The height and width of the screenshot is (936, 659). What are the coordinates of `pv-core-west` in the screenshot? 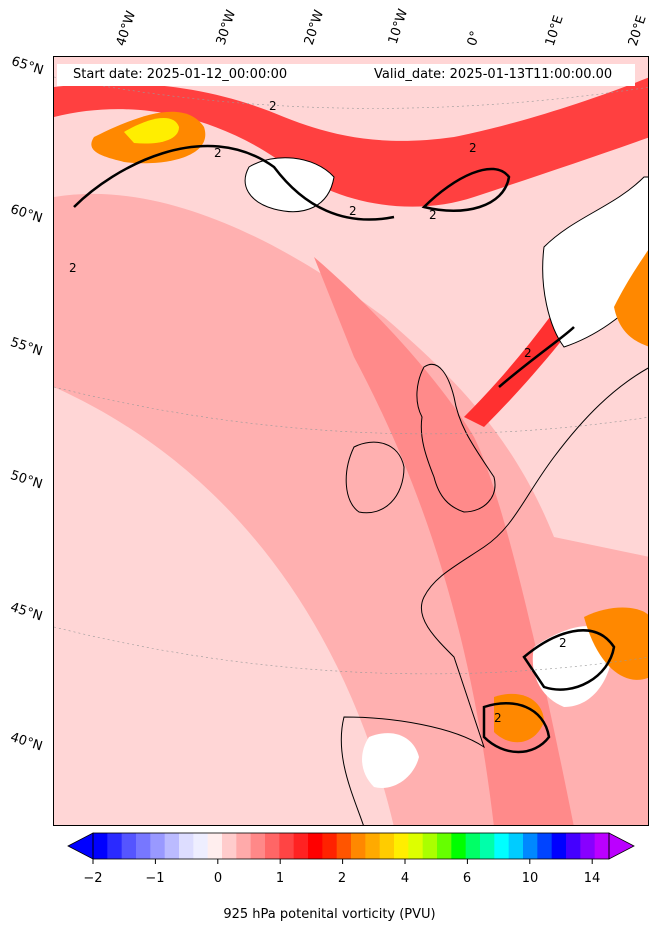 It's located at (151, 130).